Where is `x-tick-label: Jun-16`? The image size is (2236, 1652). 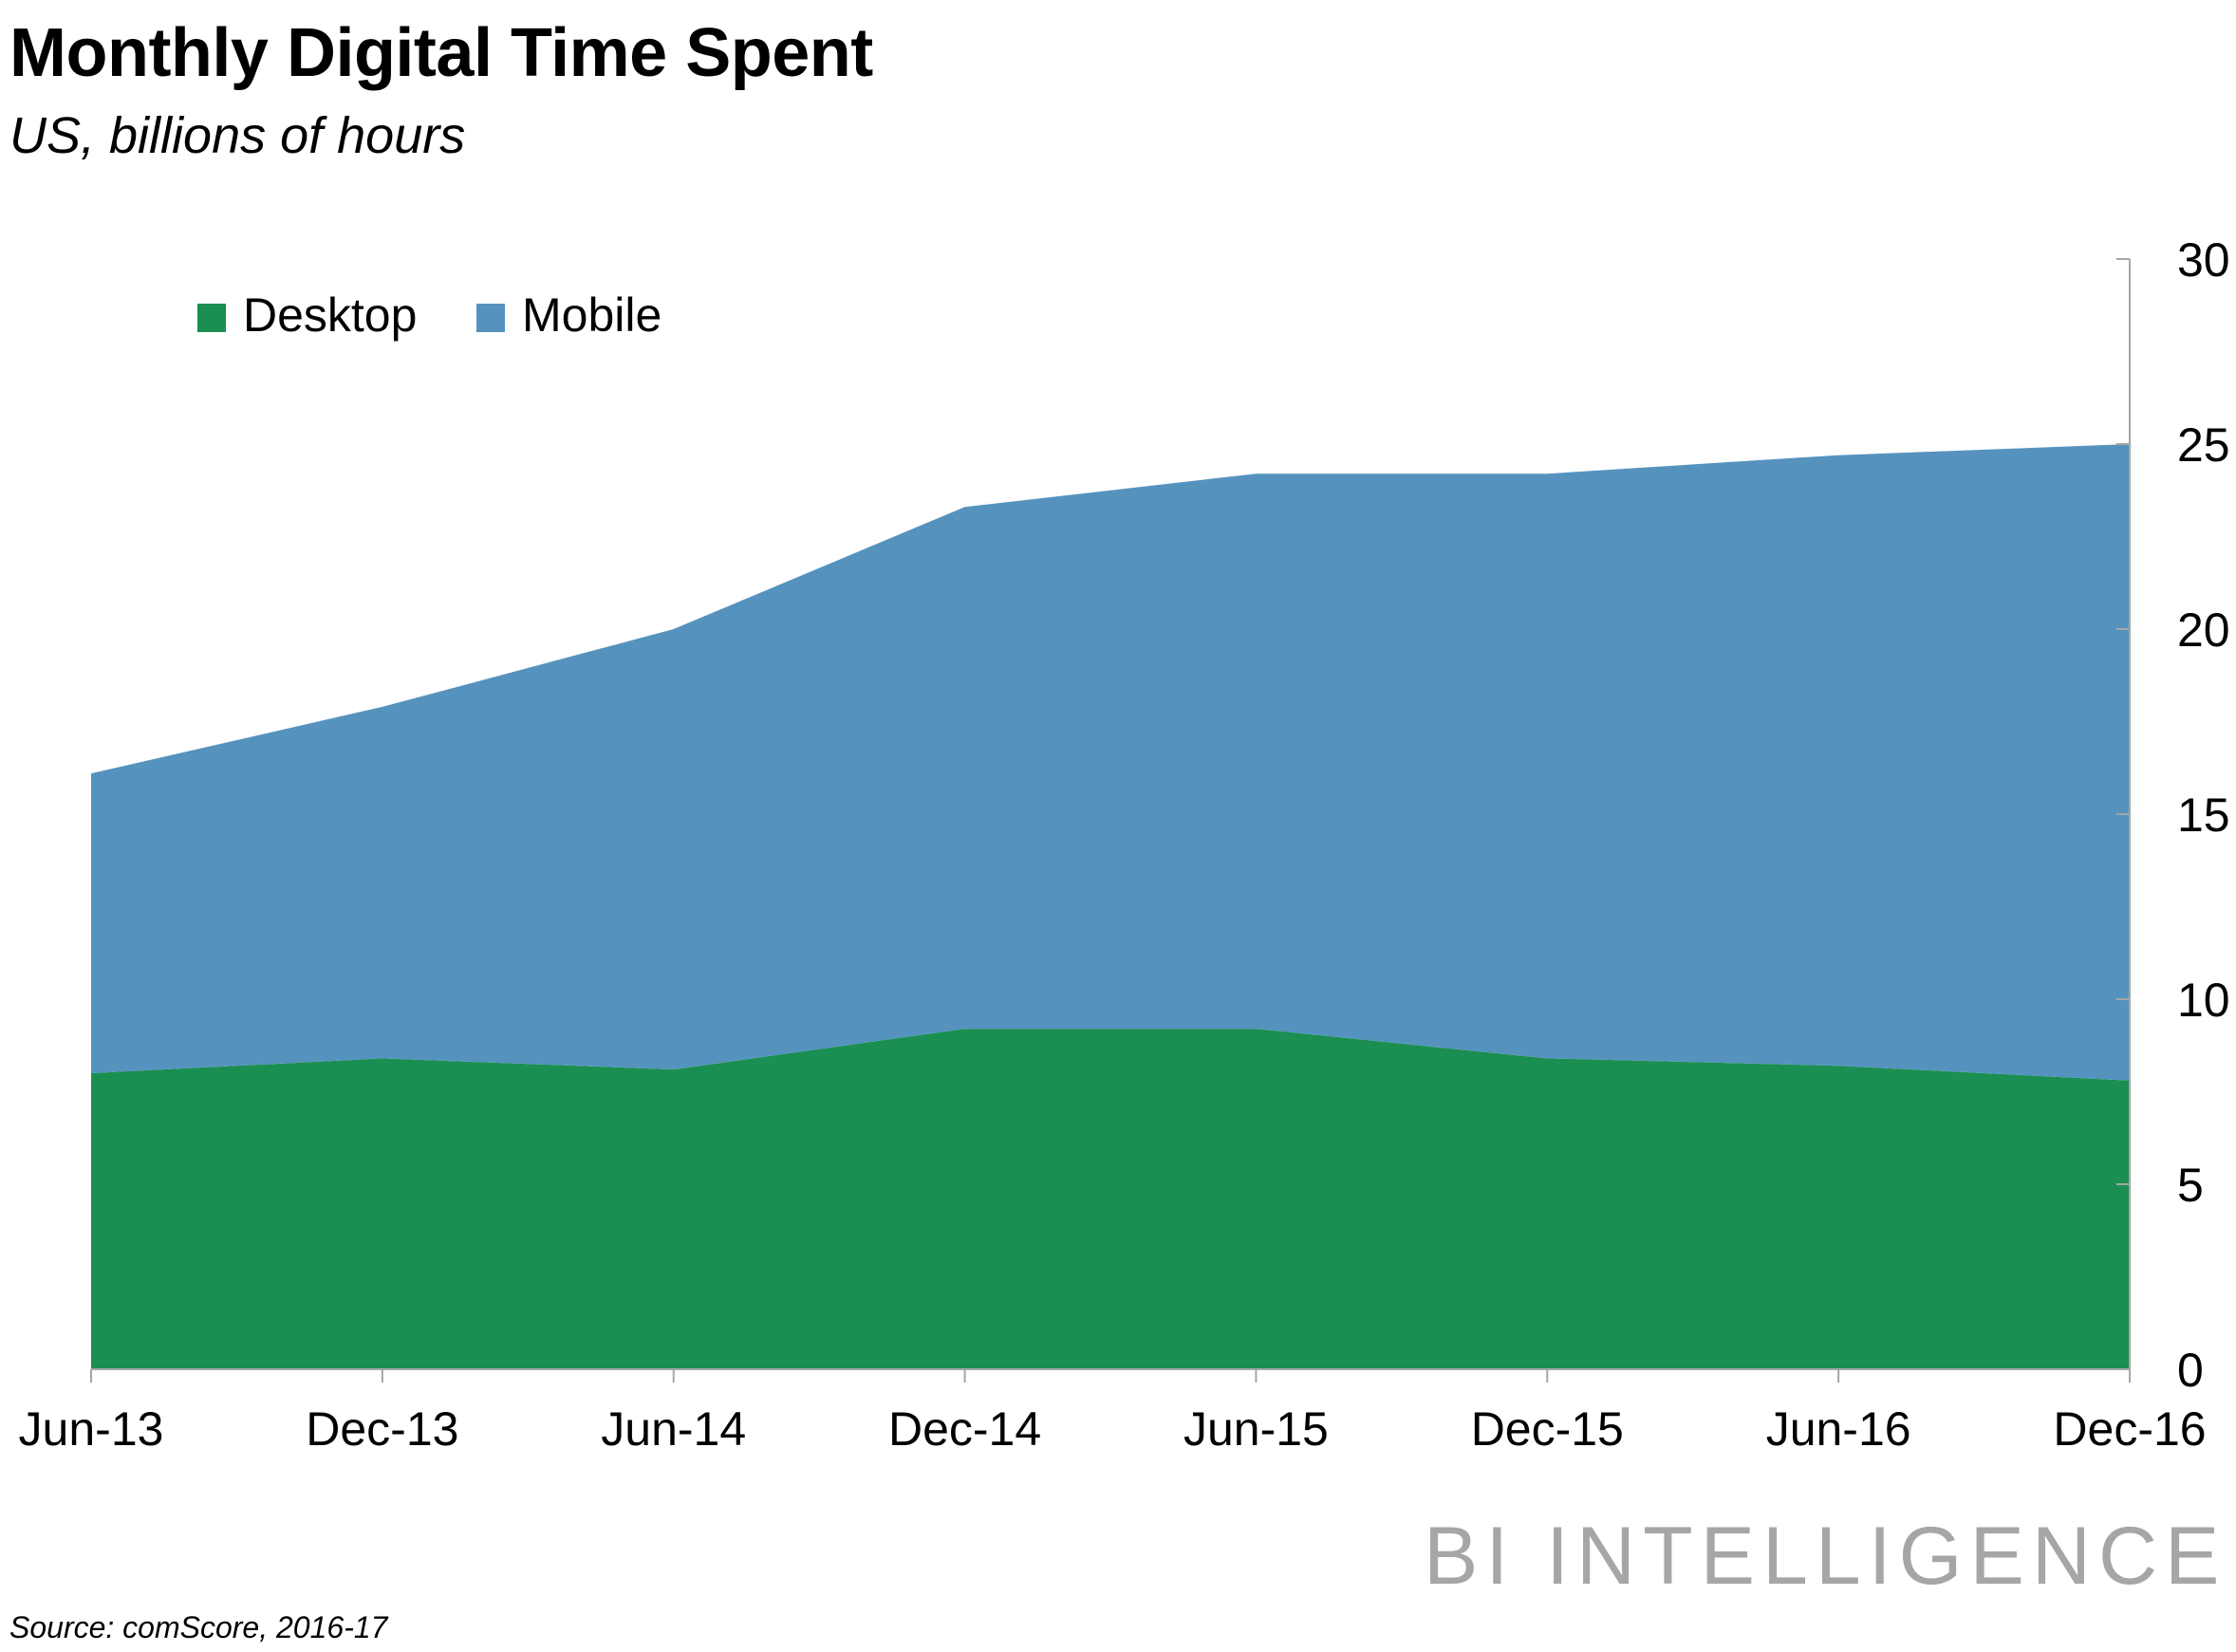
x-tick-label: Jun-16 is located at coordinates (1838, 1429).